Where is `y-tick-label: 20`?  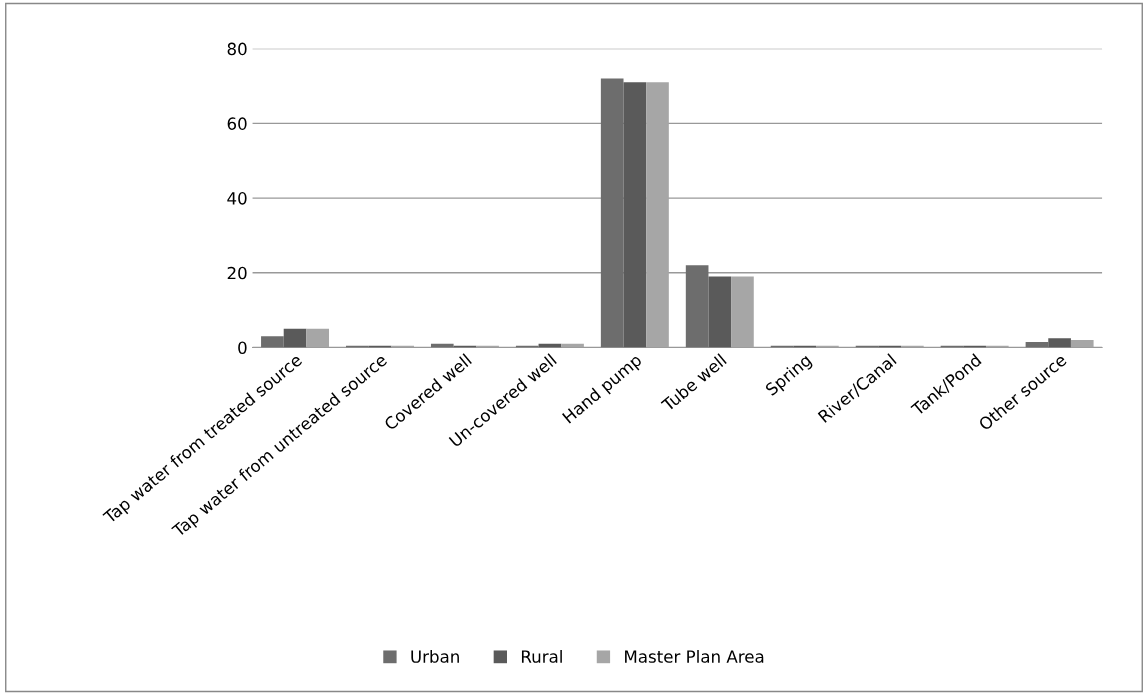
y-tick-label: 20 is located at coordinates (237, 273).